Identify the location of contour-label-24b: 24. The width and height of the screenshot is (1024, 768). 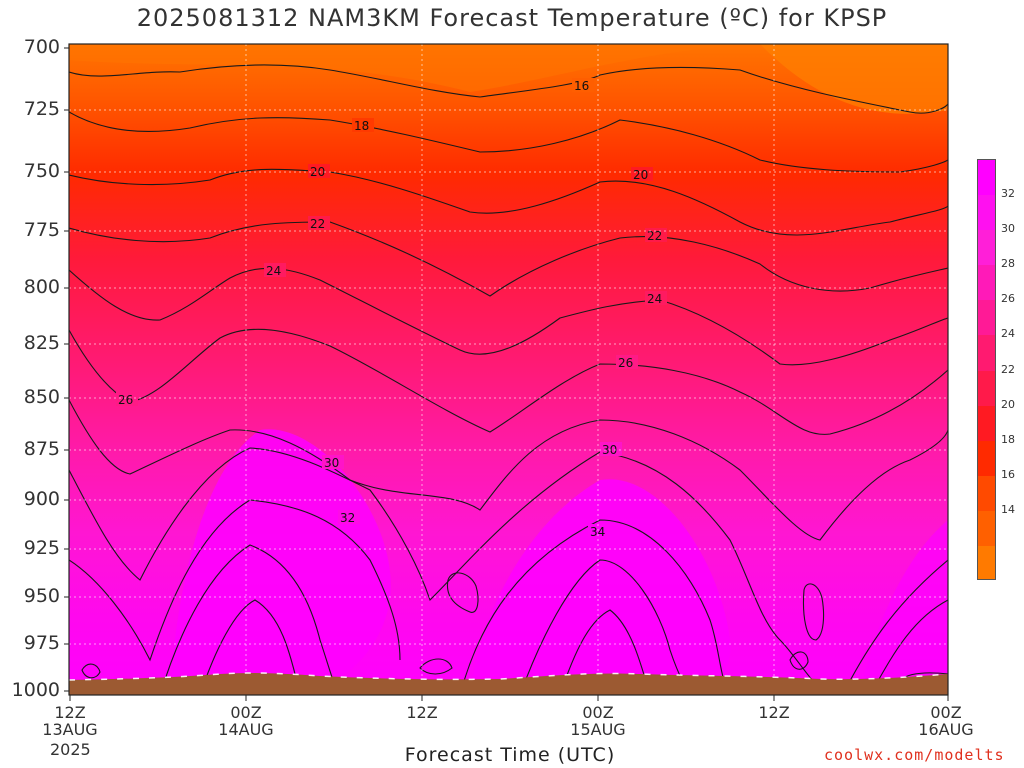
(654, 299).